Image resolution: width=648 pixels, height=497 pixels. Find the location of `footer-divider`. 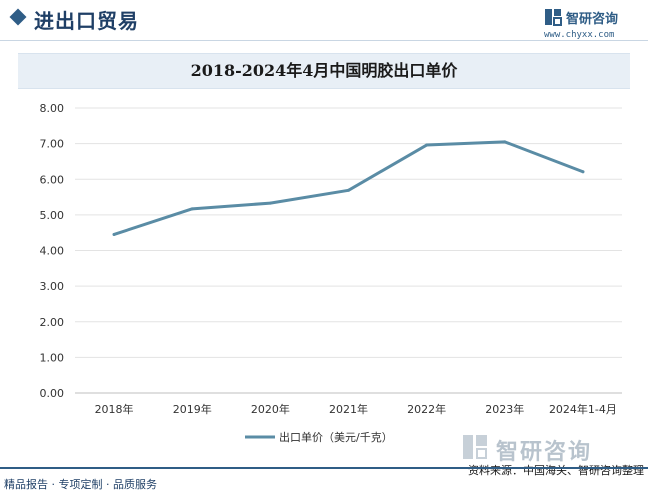

footer-divider is located at coordinates (324, 468).